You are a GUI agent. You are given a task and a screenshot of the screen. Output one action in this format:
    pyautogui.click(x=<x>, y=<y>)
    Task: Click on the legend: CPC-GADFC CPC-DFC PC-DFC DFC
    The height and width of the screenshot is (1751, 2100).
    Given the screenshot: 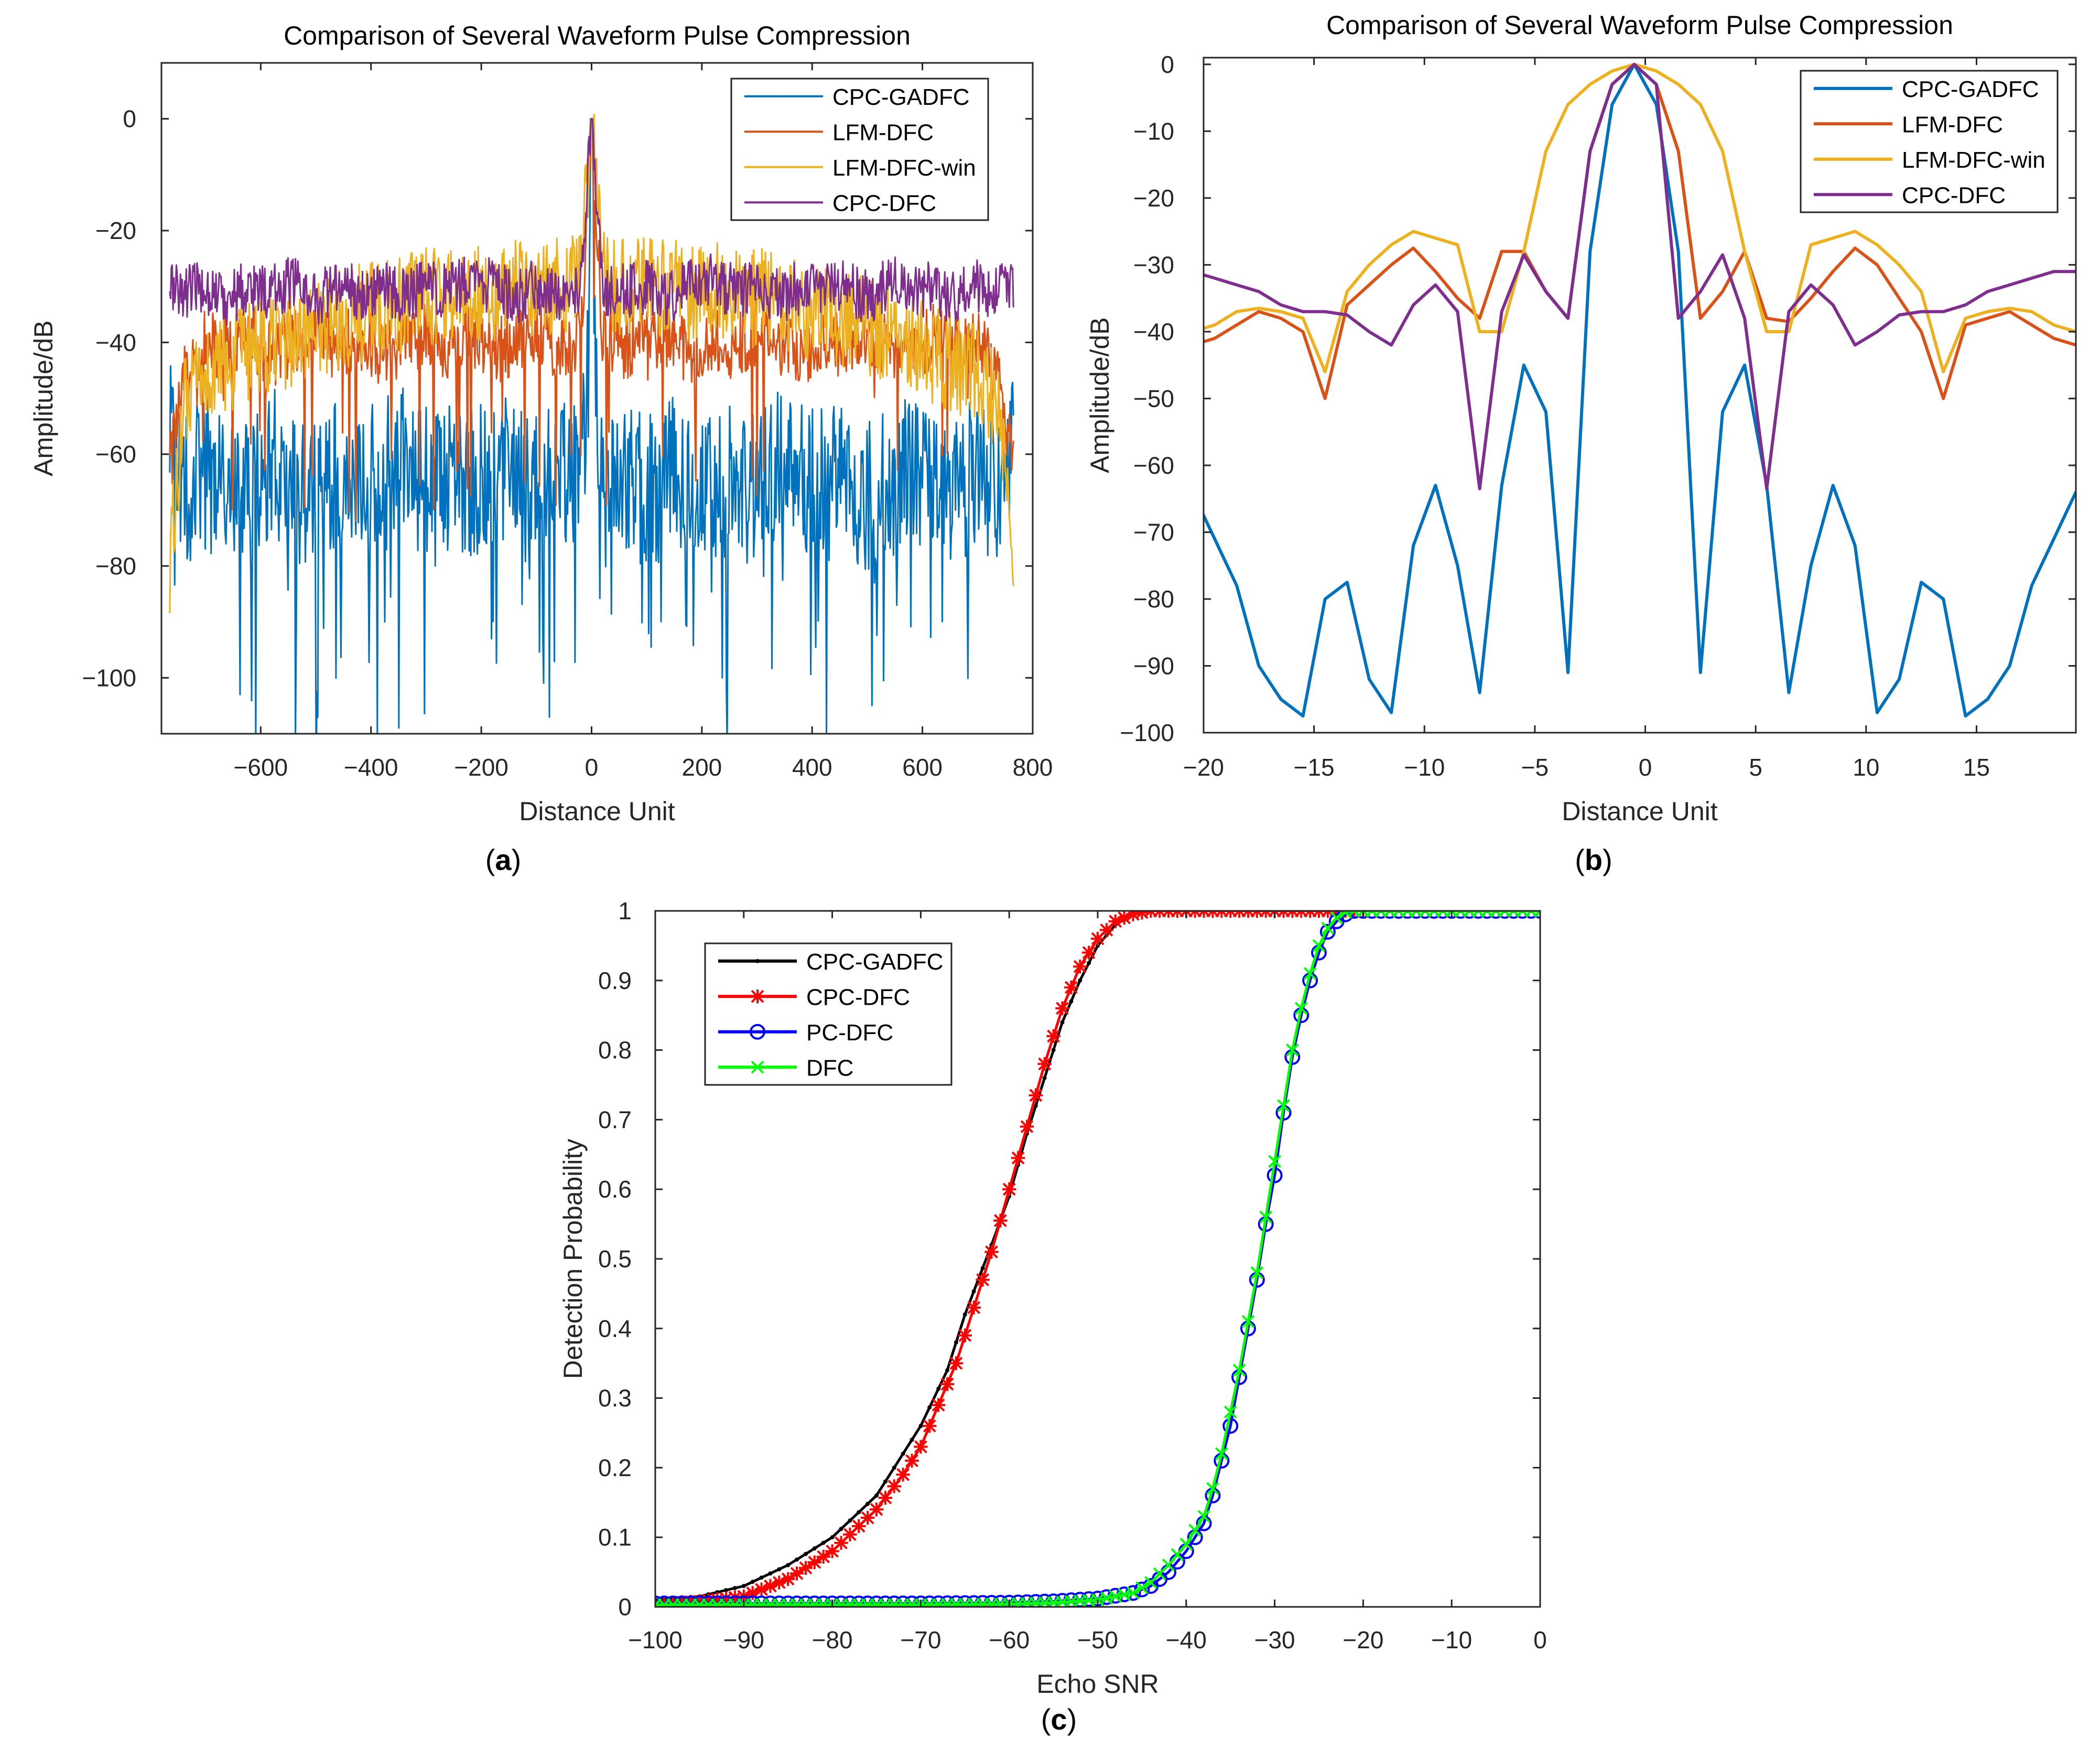 What is the action you would take?
    pyautogui.click(x=828, y=1014)
    